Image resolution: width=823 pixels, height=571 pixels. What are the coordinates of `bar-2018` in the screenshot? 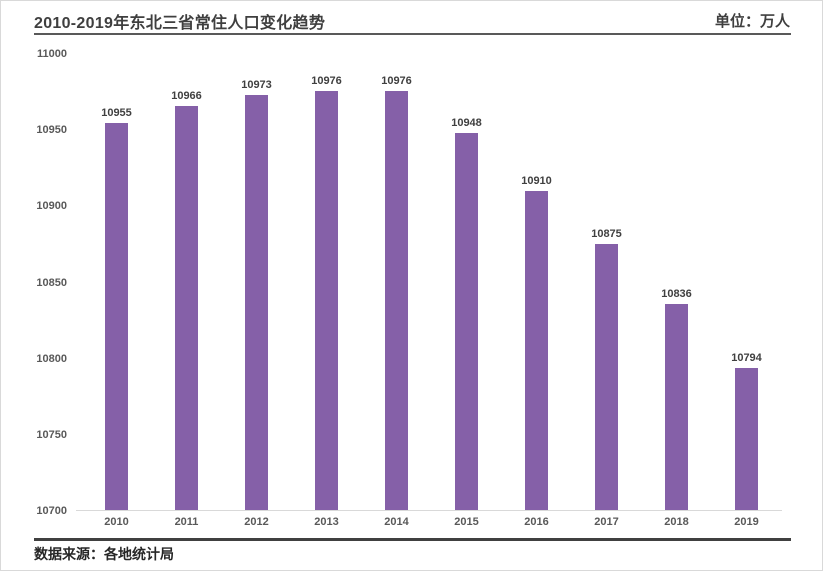 It's located at (676, 406).